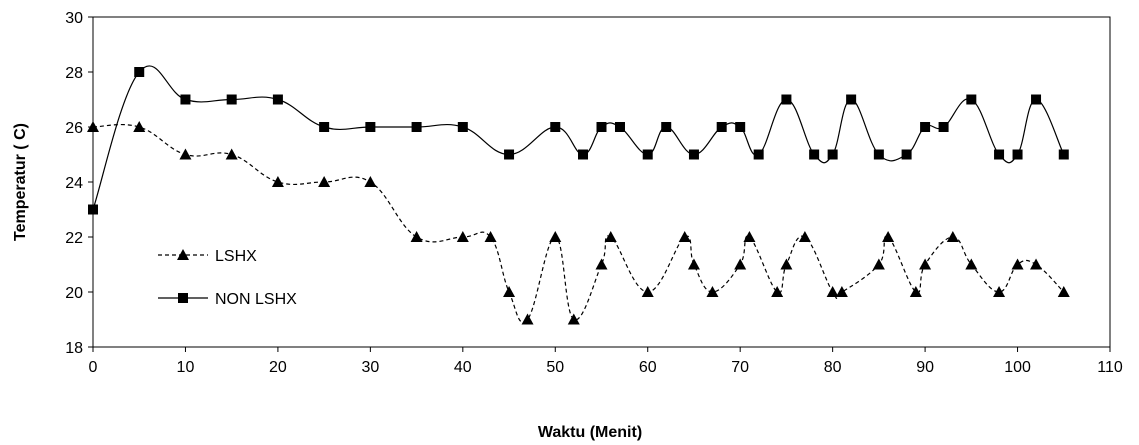 Image resolution: width=1139 pixels, height=445 pixels. Describe the element at coordinates (370, 367) in the screenshot. I see `x-tick-label: 30` at that location.